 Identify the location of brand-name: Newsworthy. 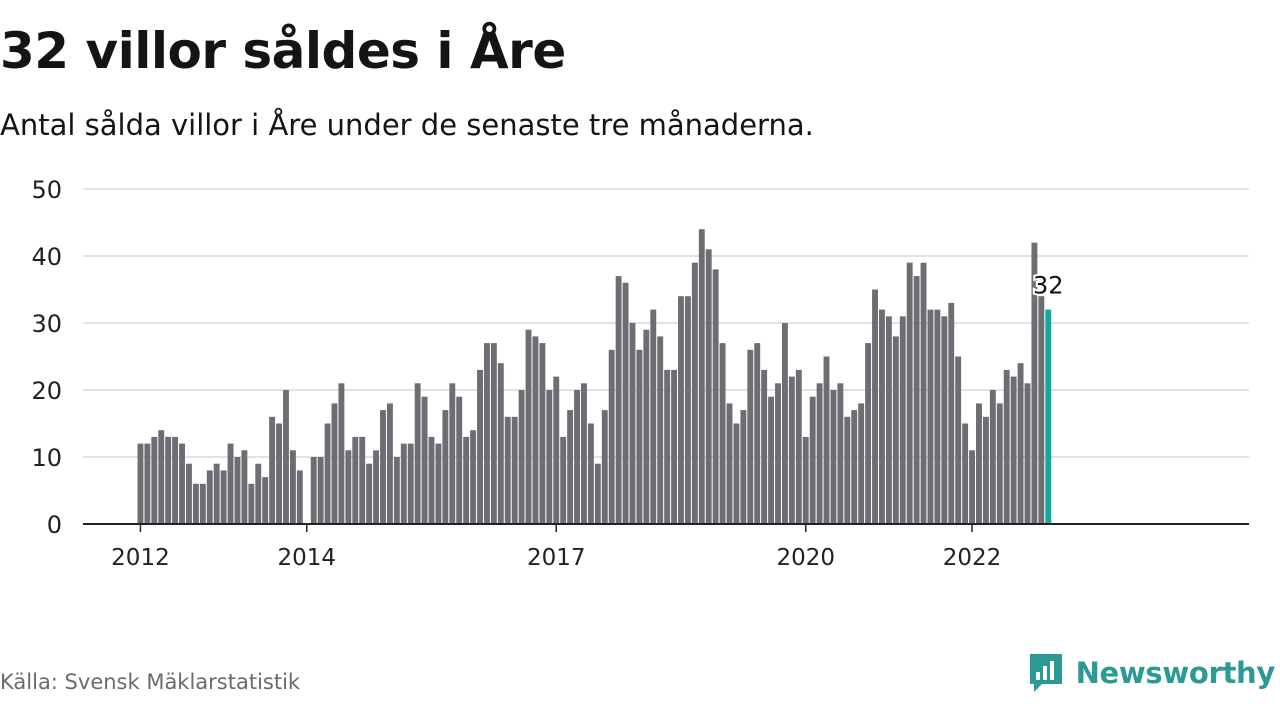
(1175, 673).